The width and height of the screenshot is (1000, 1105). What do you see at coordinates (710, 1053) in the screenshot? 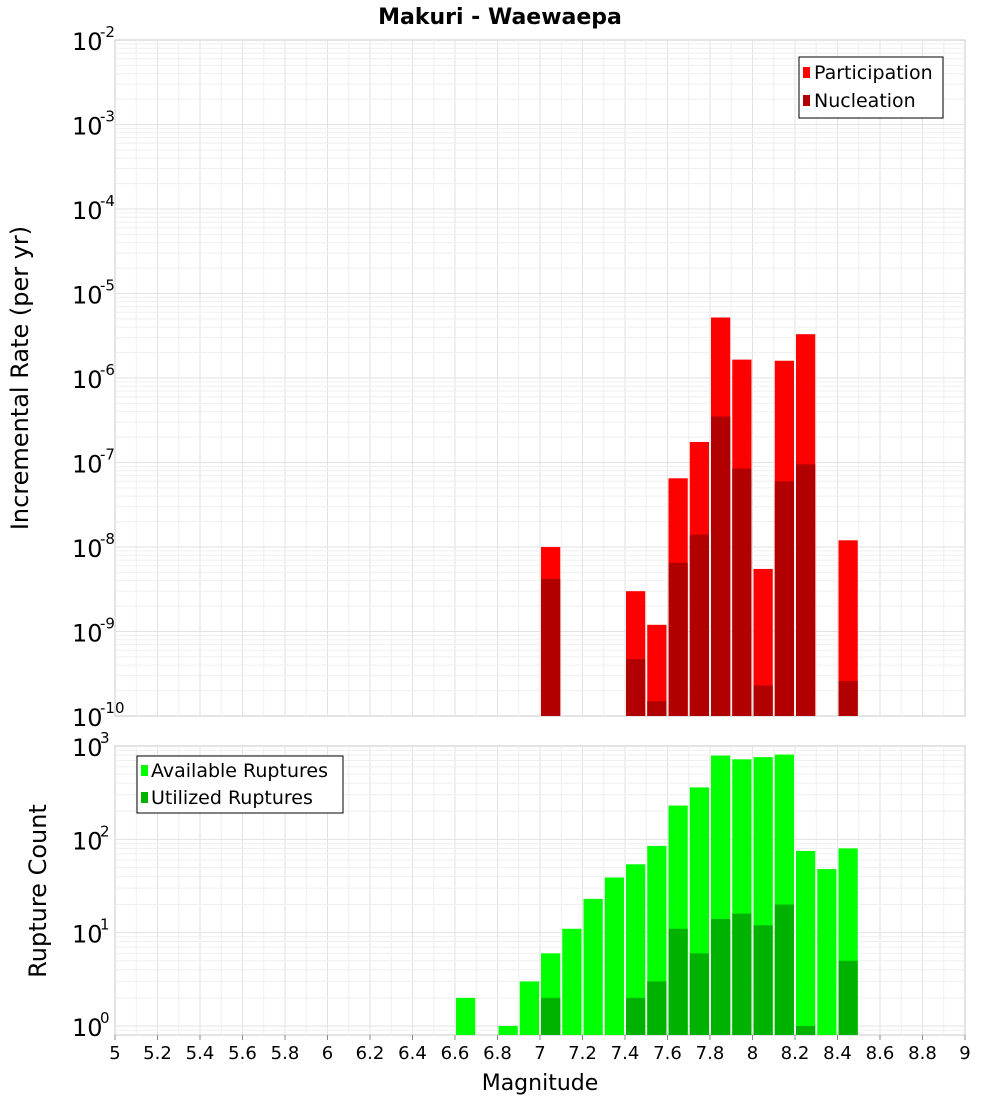
I see `x-tick-label: 7.8` at bounding box center [710, 1053].